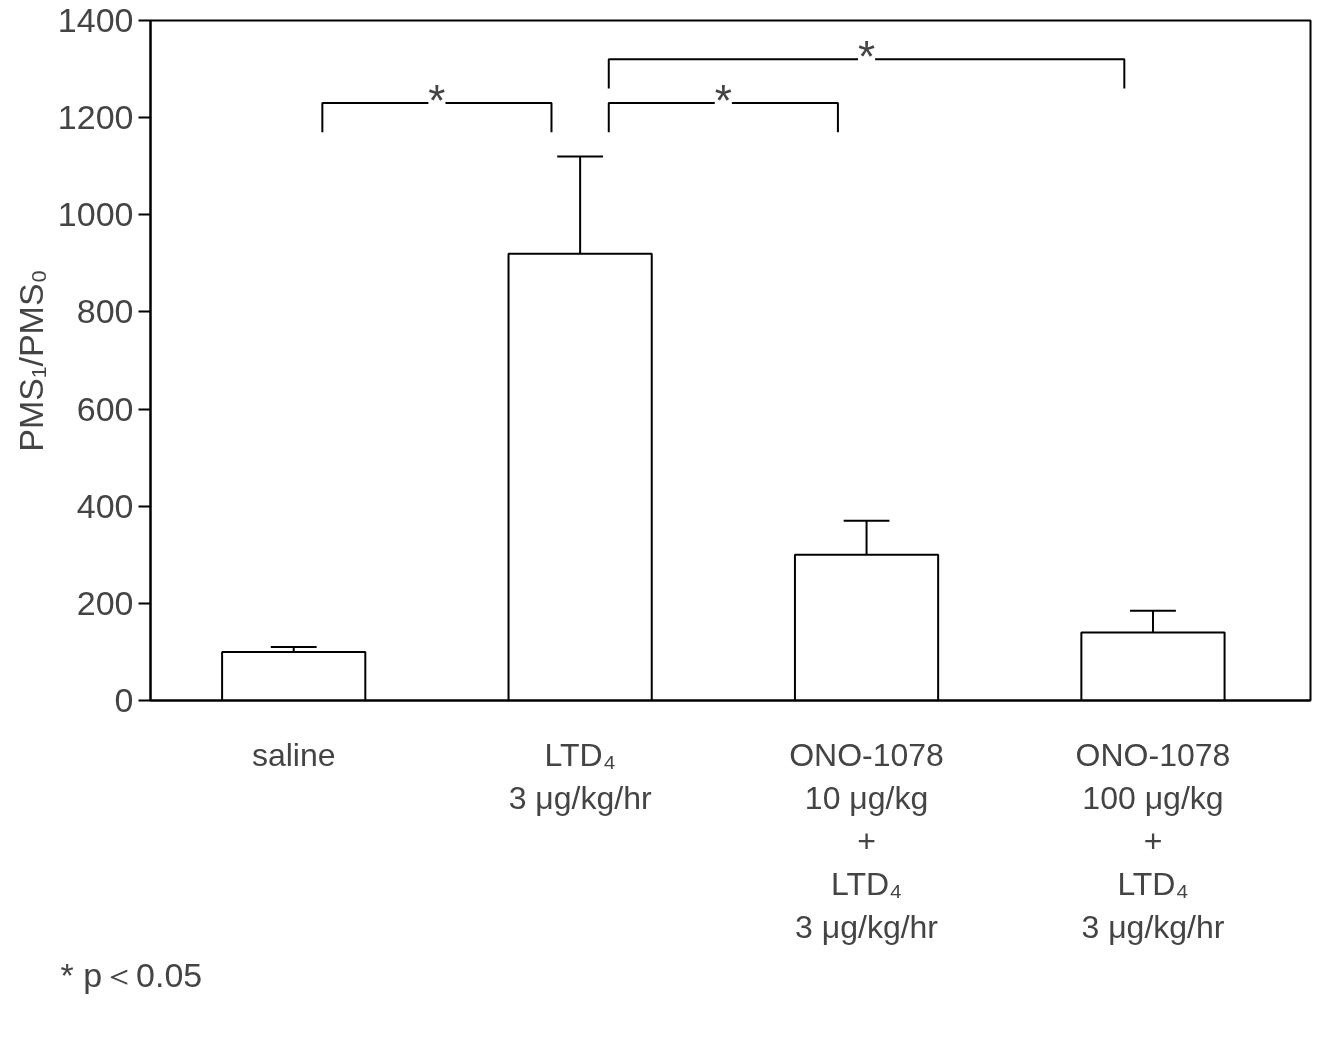  Describe the element at coordinates (105, 311) in the screenshot. I see `y-tick-label: 800` at that location.